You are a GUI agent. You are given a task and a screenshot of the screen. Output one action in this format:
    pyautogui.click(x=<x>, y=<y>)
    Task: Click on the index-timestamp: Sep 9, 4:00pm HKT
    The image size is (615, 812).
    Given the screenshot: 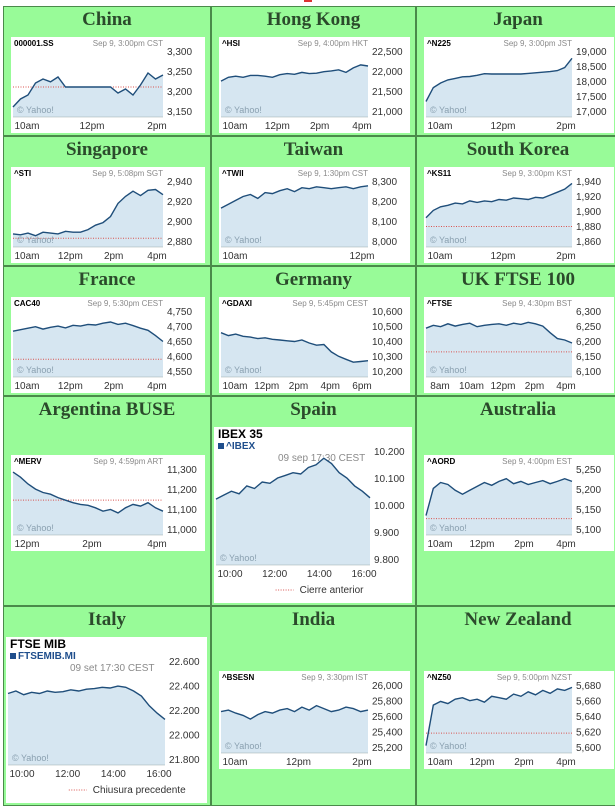 What is the action you would take?
    pyautogui.click(x=333, y=43)
    